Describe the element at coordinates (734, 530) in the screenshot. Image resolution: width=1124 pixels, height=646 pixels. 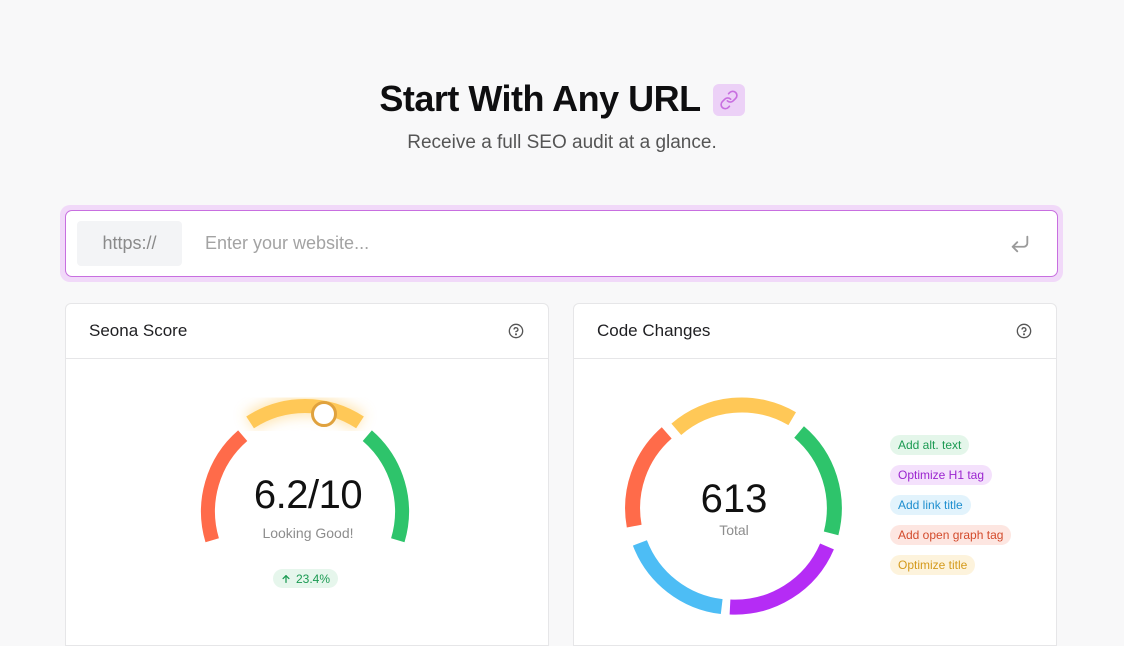
I see `total-label: Total` at that location.